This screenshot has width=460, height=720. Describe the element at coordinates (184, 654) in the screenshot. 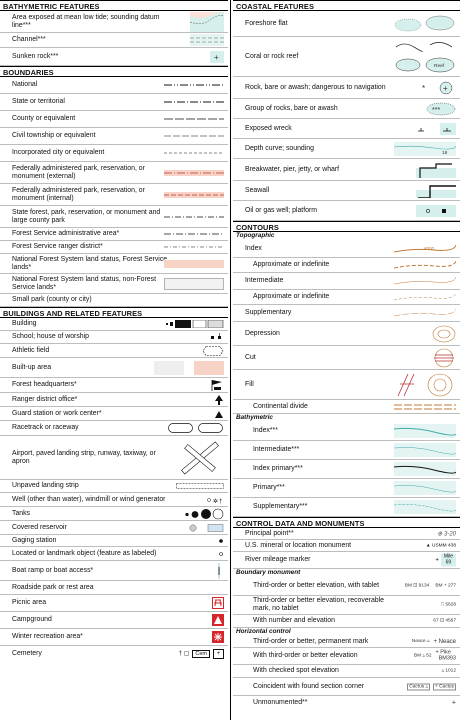

I see `cross-icon: † ▢` at that location.